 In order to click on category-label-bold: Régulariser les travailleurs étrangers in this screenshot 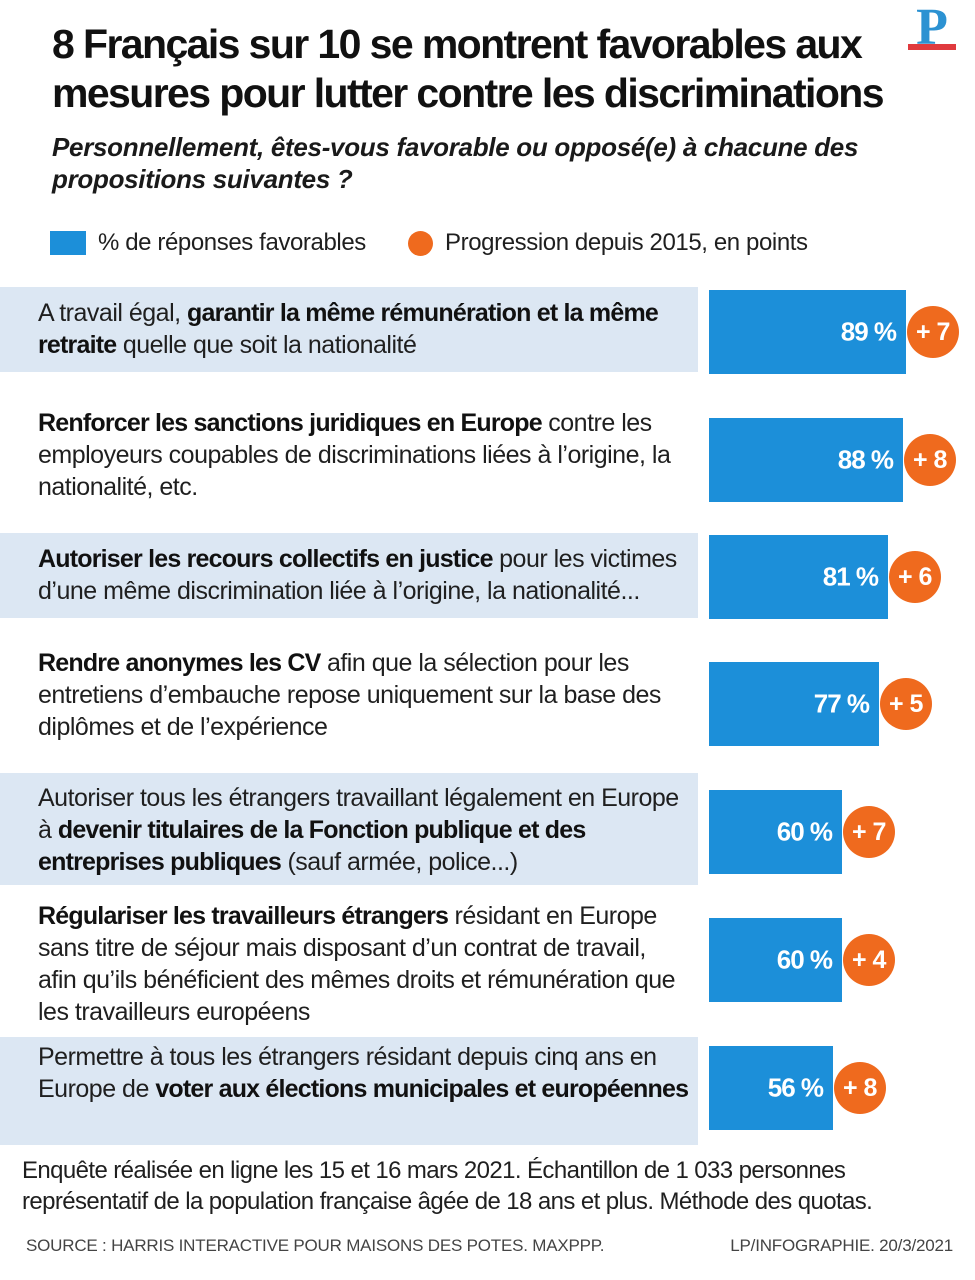, I will do `click(243, 916)`.